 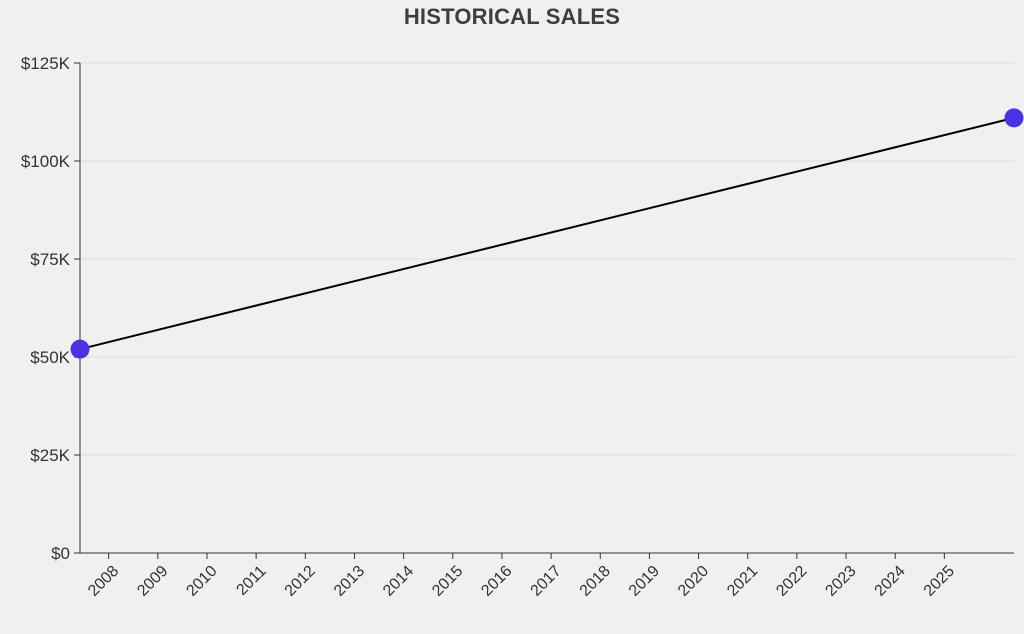 I want to click on x-tick-label: 2012, so click(x=300, y=581).